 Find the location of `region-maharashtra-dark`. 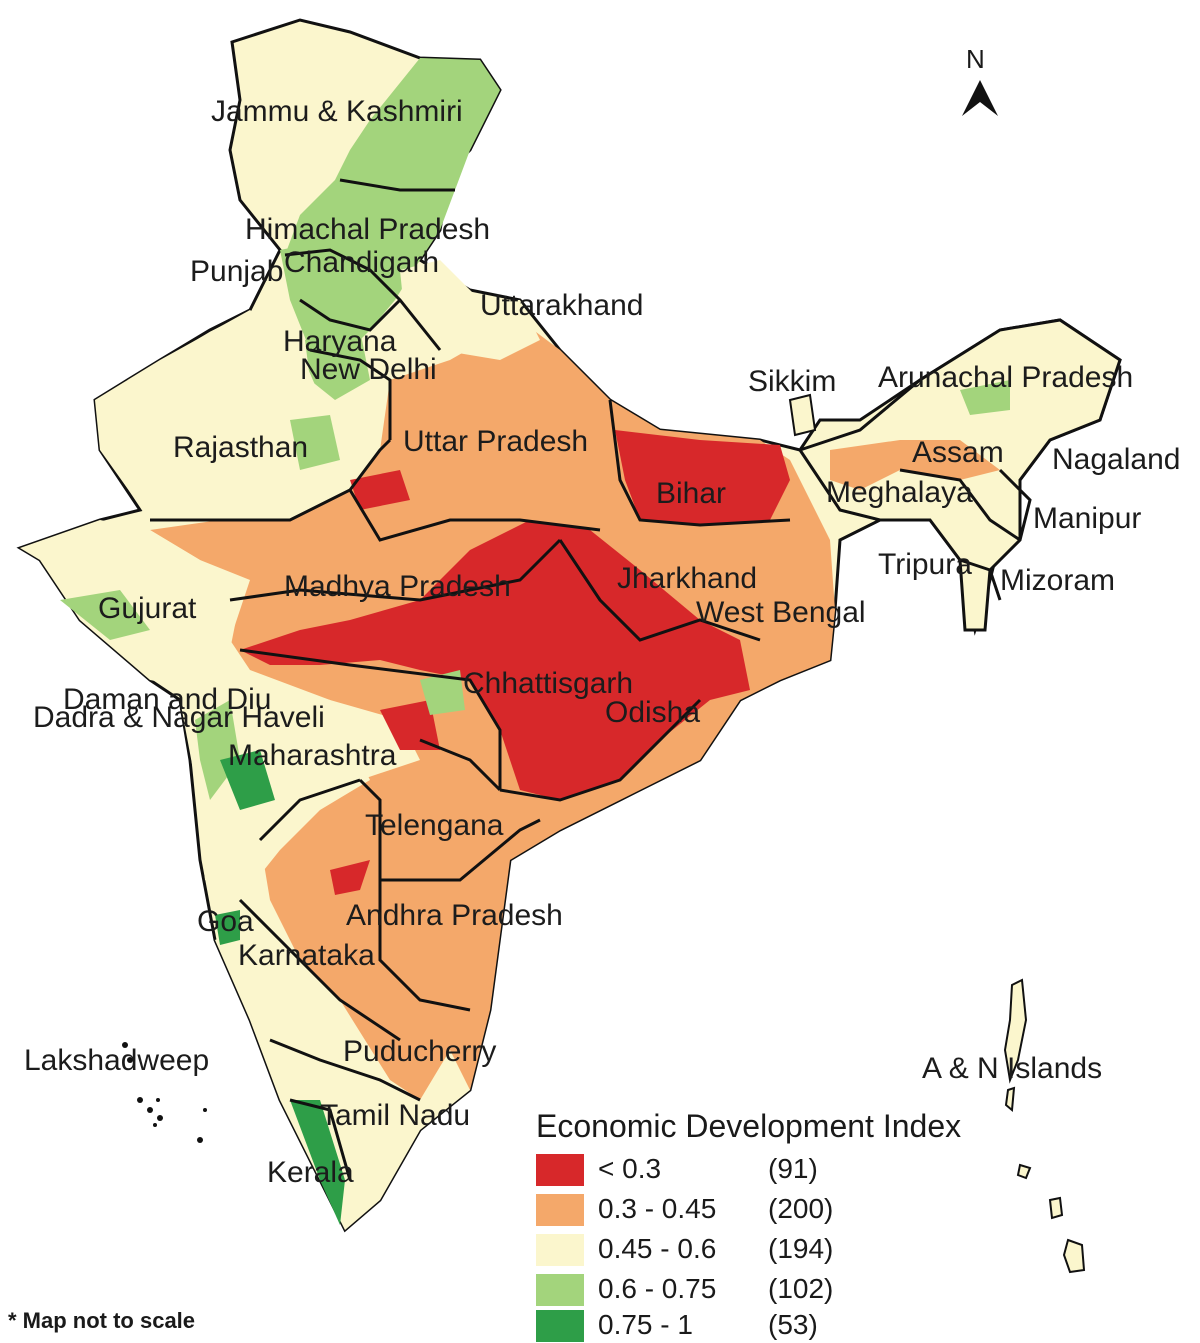

region-maharashtra-dark is located at coordinates (247, 780).